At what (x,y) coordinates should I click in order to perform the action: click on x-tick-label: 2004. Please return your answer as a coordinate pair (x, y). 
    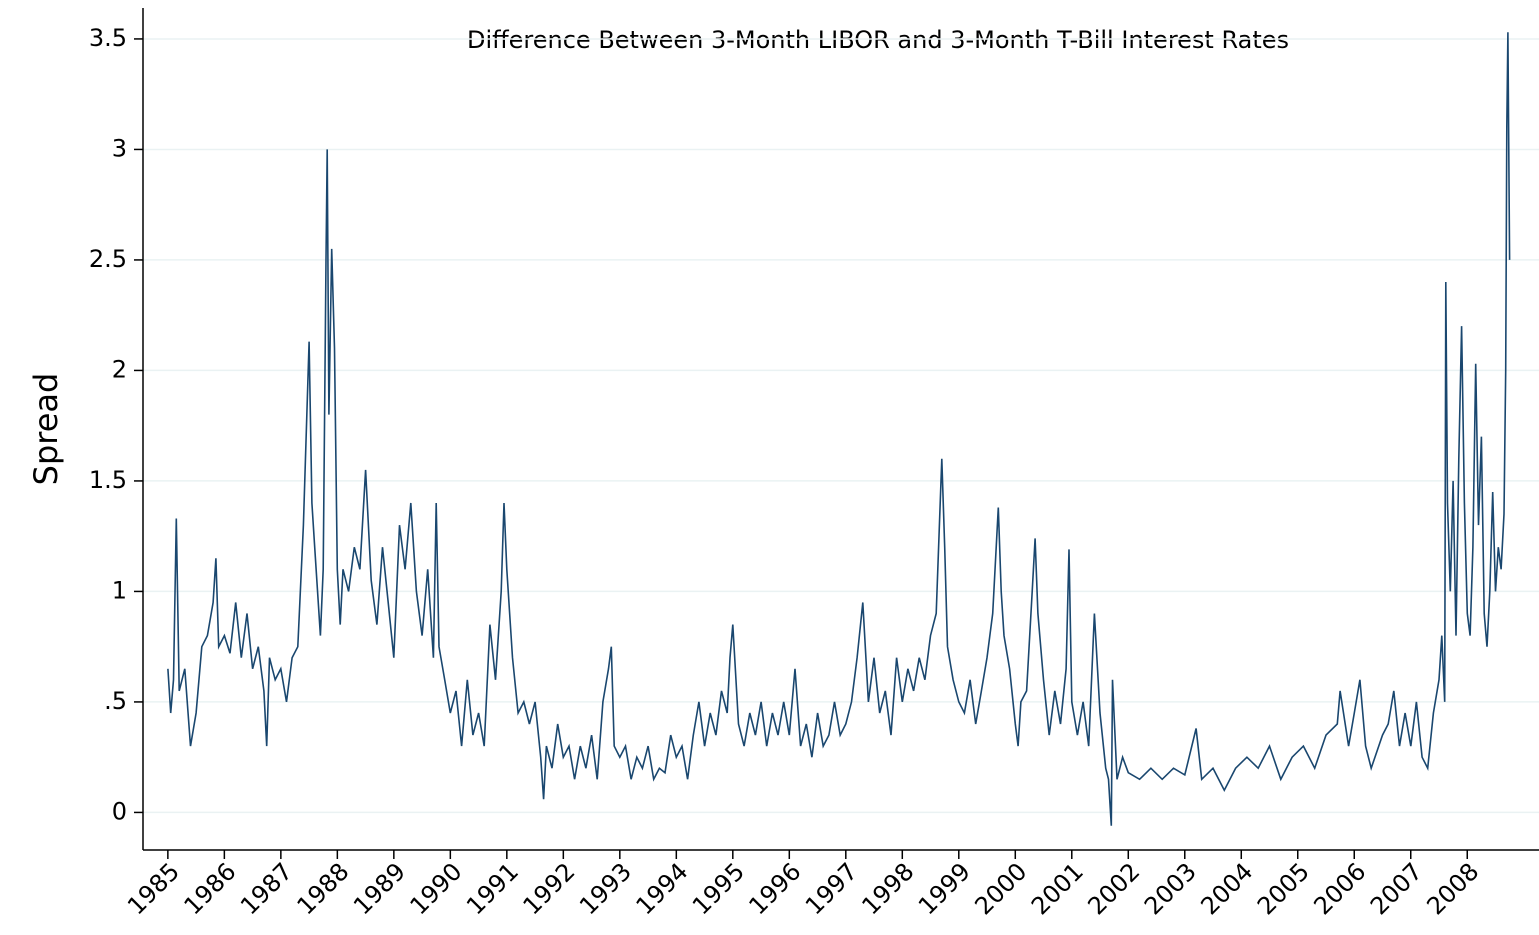
    Looking at the image, I should click on (1226, 888).